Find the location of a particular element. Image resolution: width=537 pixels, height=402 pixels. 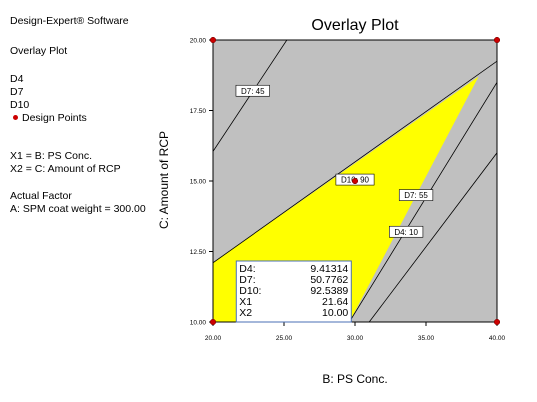

plot-type-label: Overlay Plot is located at coordinates (39, 51).